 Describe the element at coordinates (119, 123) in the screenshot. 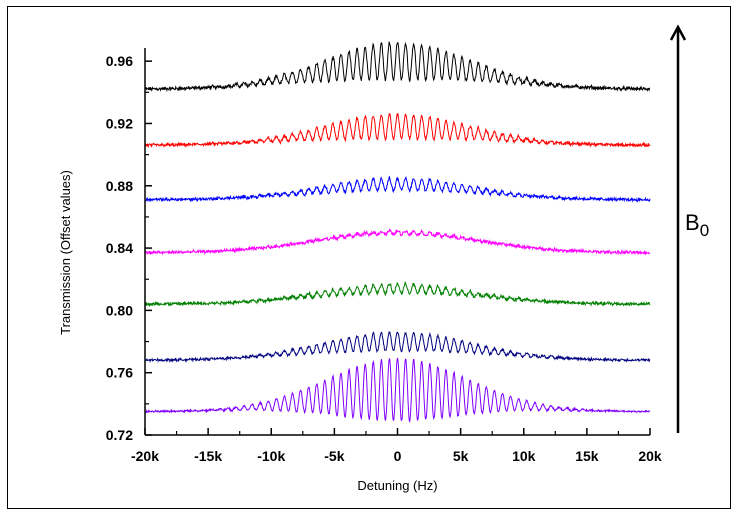

I see `y-tick-label: 0.92` at that location.